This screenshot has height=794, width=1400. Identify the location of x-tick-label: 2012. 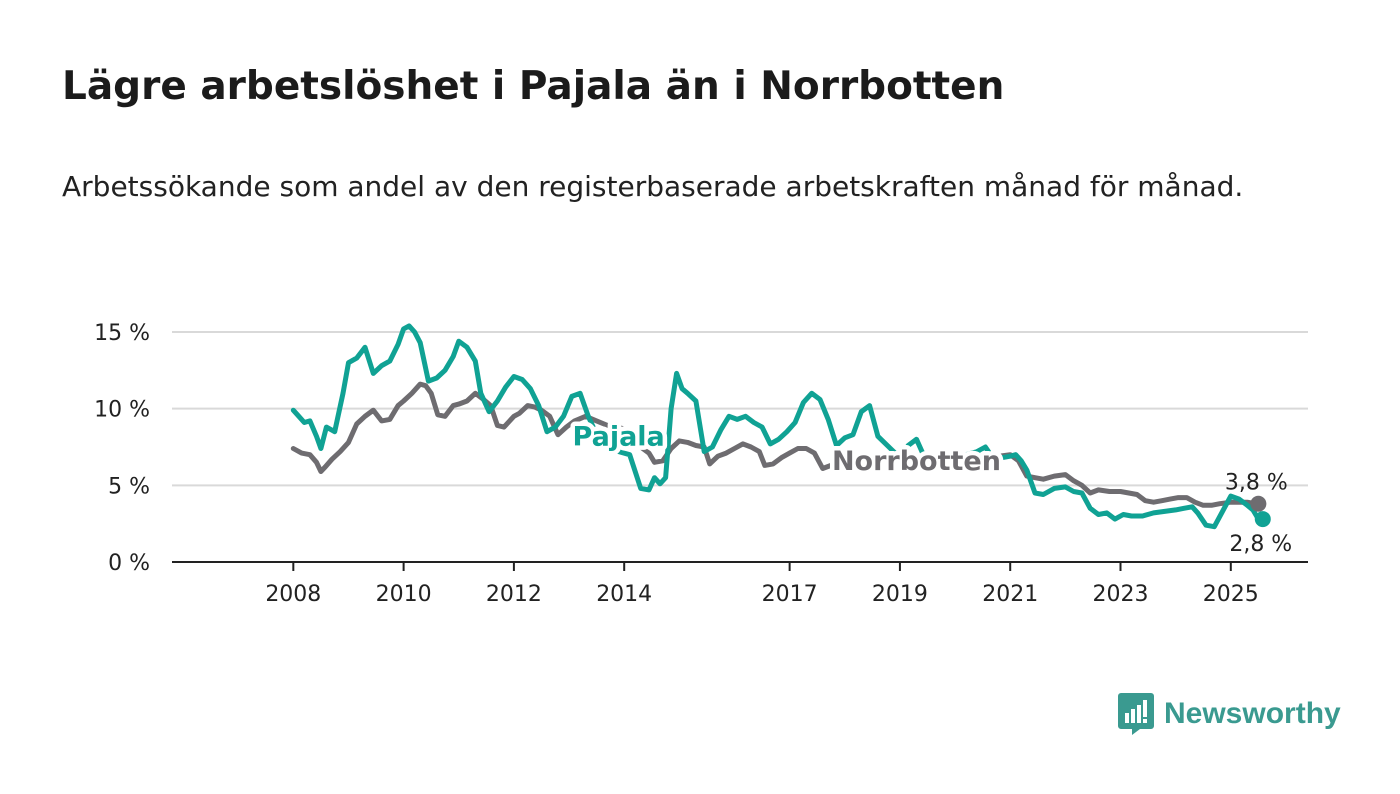
(514, 594).